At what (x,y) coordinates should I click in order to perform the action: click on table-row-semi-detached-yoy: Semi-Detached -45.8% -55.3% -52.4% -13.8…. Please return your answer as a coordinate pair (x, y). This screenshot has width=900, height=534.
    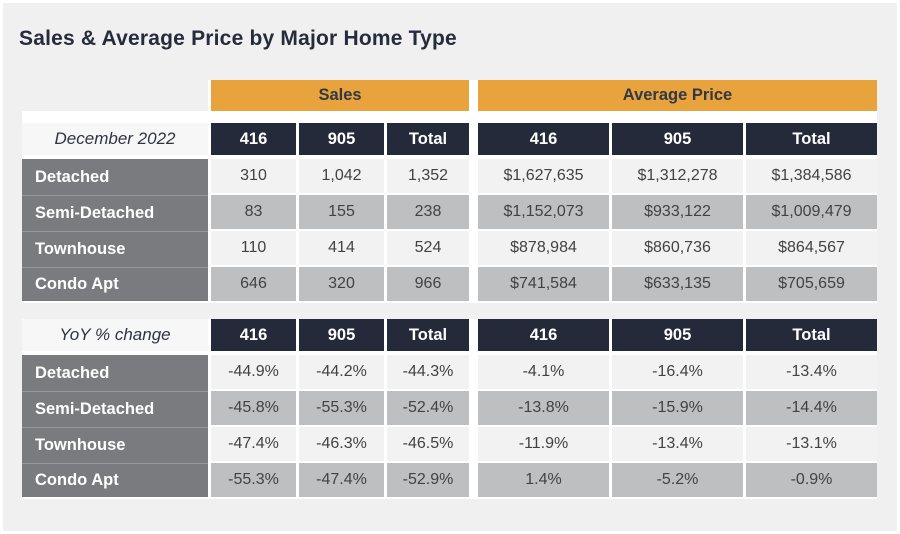
    Looking at the image, I should click on (449, 409).